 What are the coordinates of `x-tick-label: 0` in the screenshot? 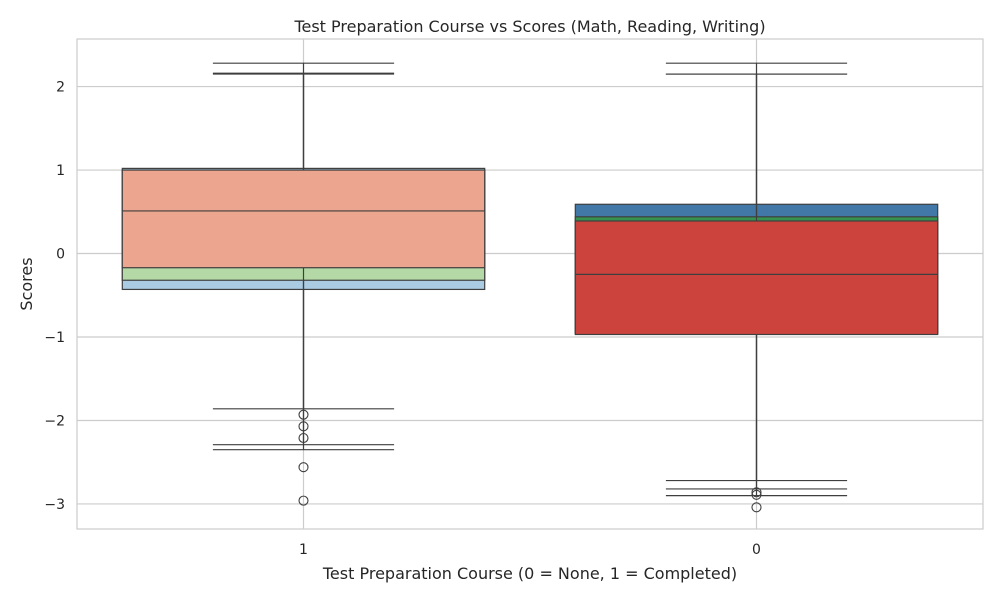 It's located at (756, 550).